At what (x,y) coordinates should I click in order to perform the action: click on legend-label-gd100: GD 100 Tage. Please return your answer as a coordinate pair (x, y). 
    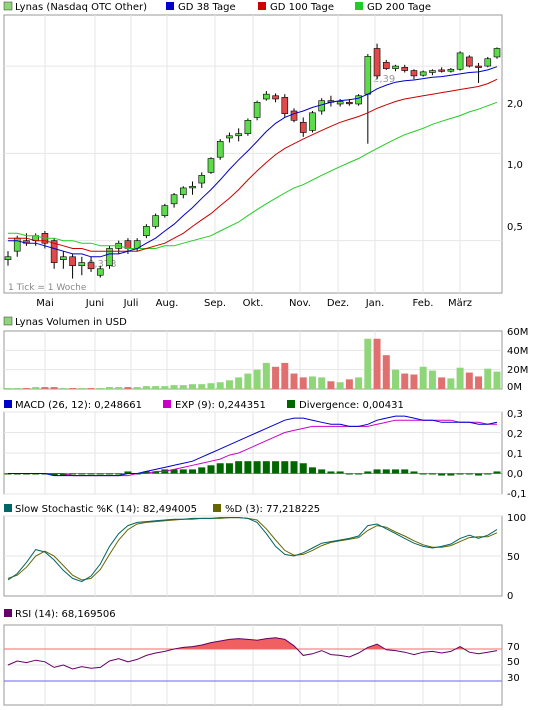
    Looking at the image, I should click on (302, 7).